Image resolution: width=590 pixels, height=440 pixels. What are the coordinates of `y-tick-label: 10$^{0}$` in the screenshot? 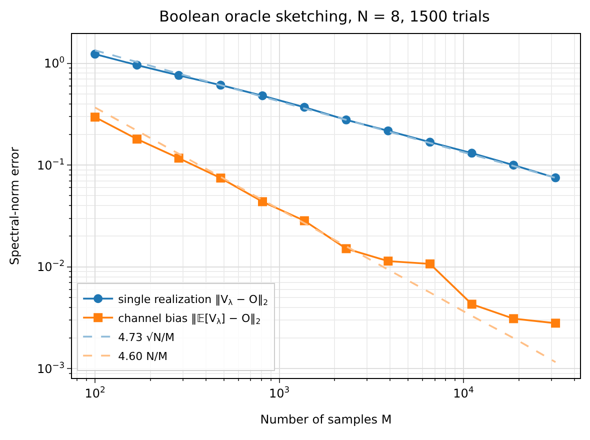 It's located at (54, 62).